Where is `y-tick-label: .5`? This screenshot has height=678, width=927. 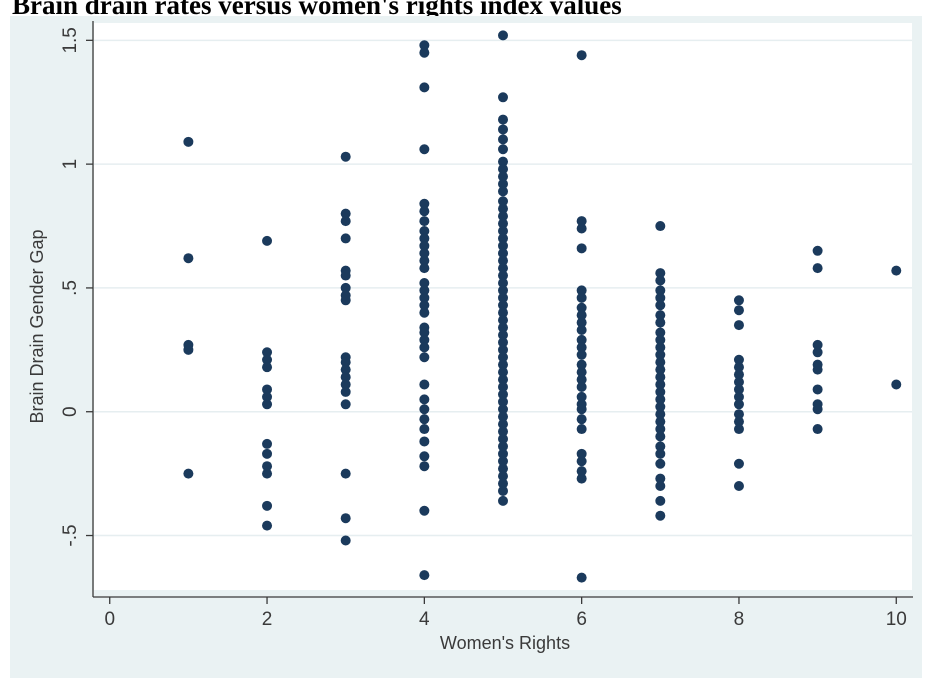
y-tick-label: .5 is located at coordinates (70, 288).